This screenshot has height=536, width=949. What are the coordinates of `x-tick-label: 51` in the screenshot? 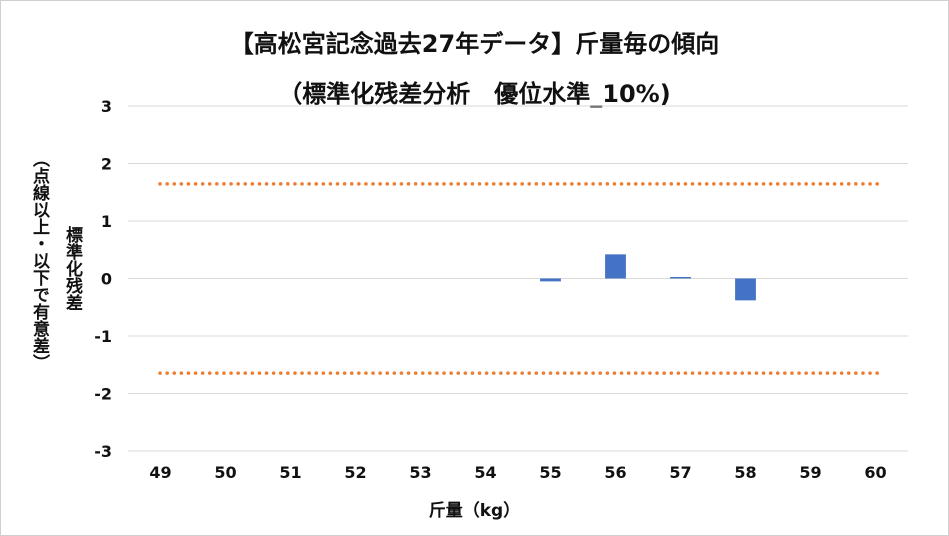 It's located at (290, 472).